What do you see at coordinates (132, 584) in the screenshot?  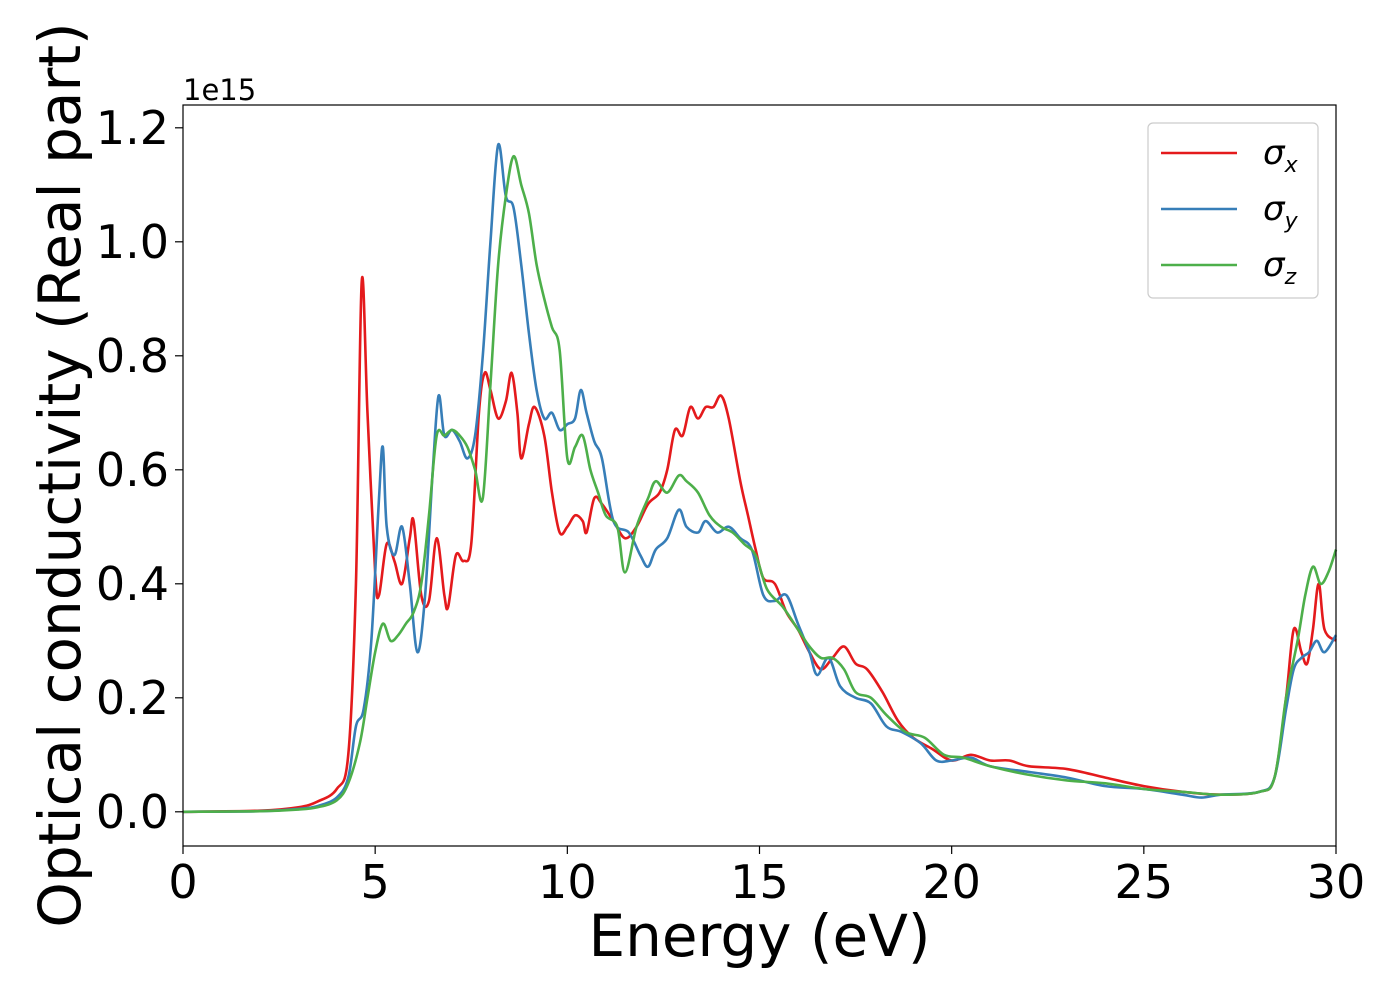 I see `y-tick-label: 0.4` at bounding box center [132, 584].